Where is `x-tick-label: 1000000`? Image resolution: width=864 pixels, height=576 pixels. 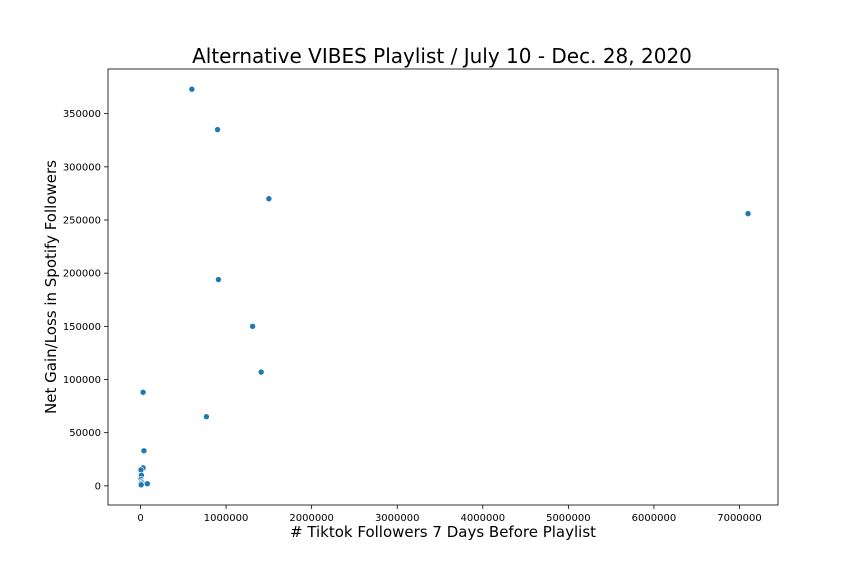
x-tick-label: 1000000 is located at coordinates (226, 518).